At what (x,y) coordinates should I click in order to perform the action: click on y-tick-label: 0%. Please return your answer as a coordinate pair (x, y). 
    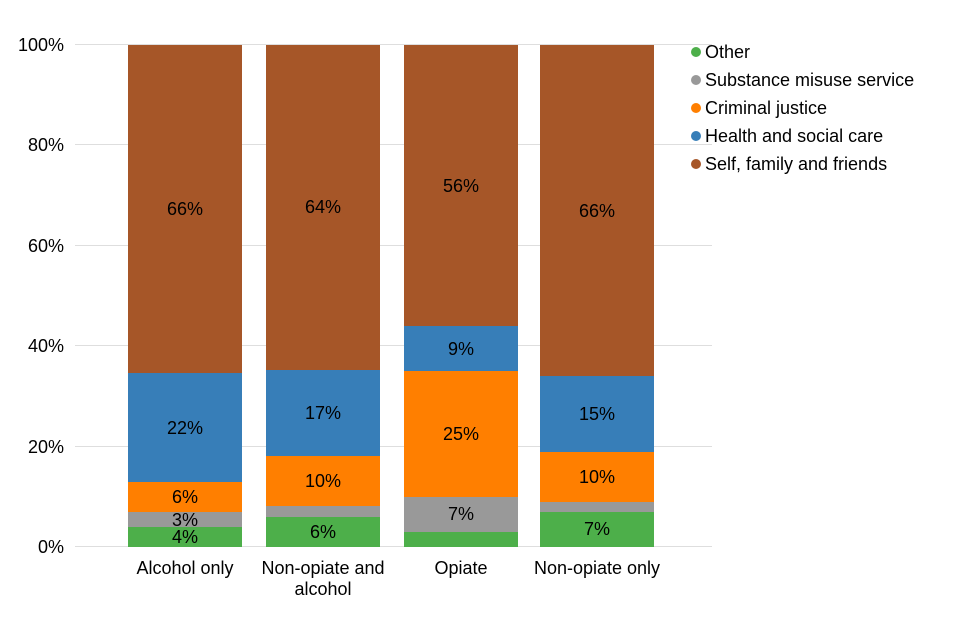
    Looking at the image, I should click on (50, 547).